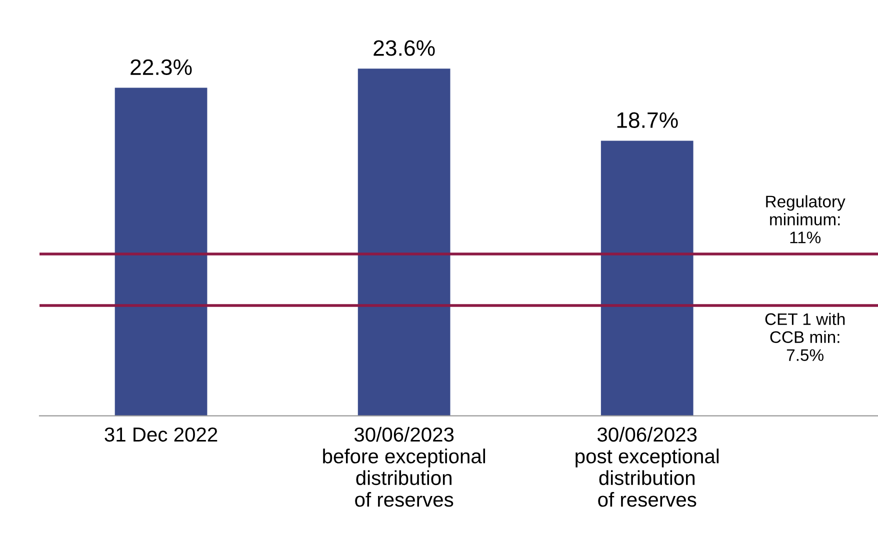  What do you see at coordinates (647, 466) in the screenshot?
I see `x-tick-label: 30/06/2023 post exceptional distribution of reserves` at bounding box center [647, 466].